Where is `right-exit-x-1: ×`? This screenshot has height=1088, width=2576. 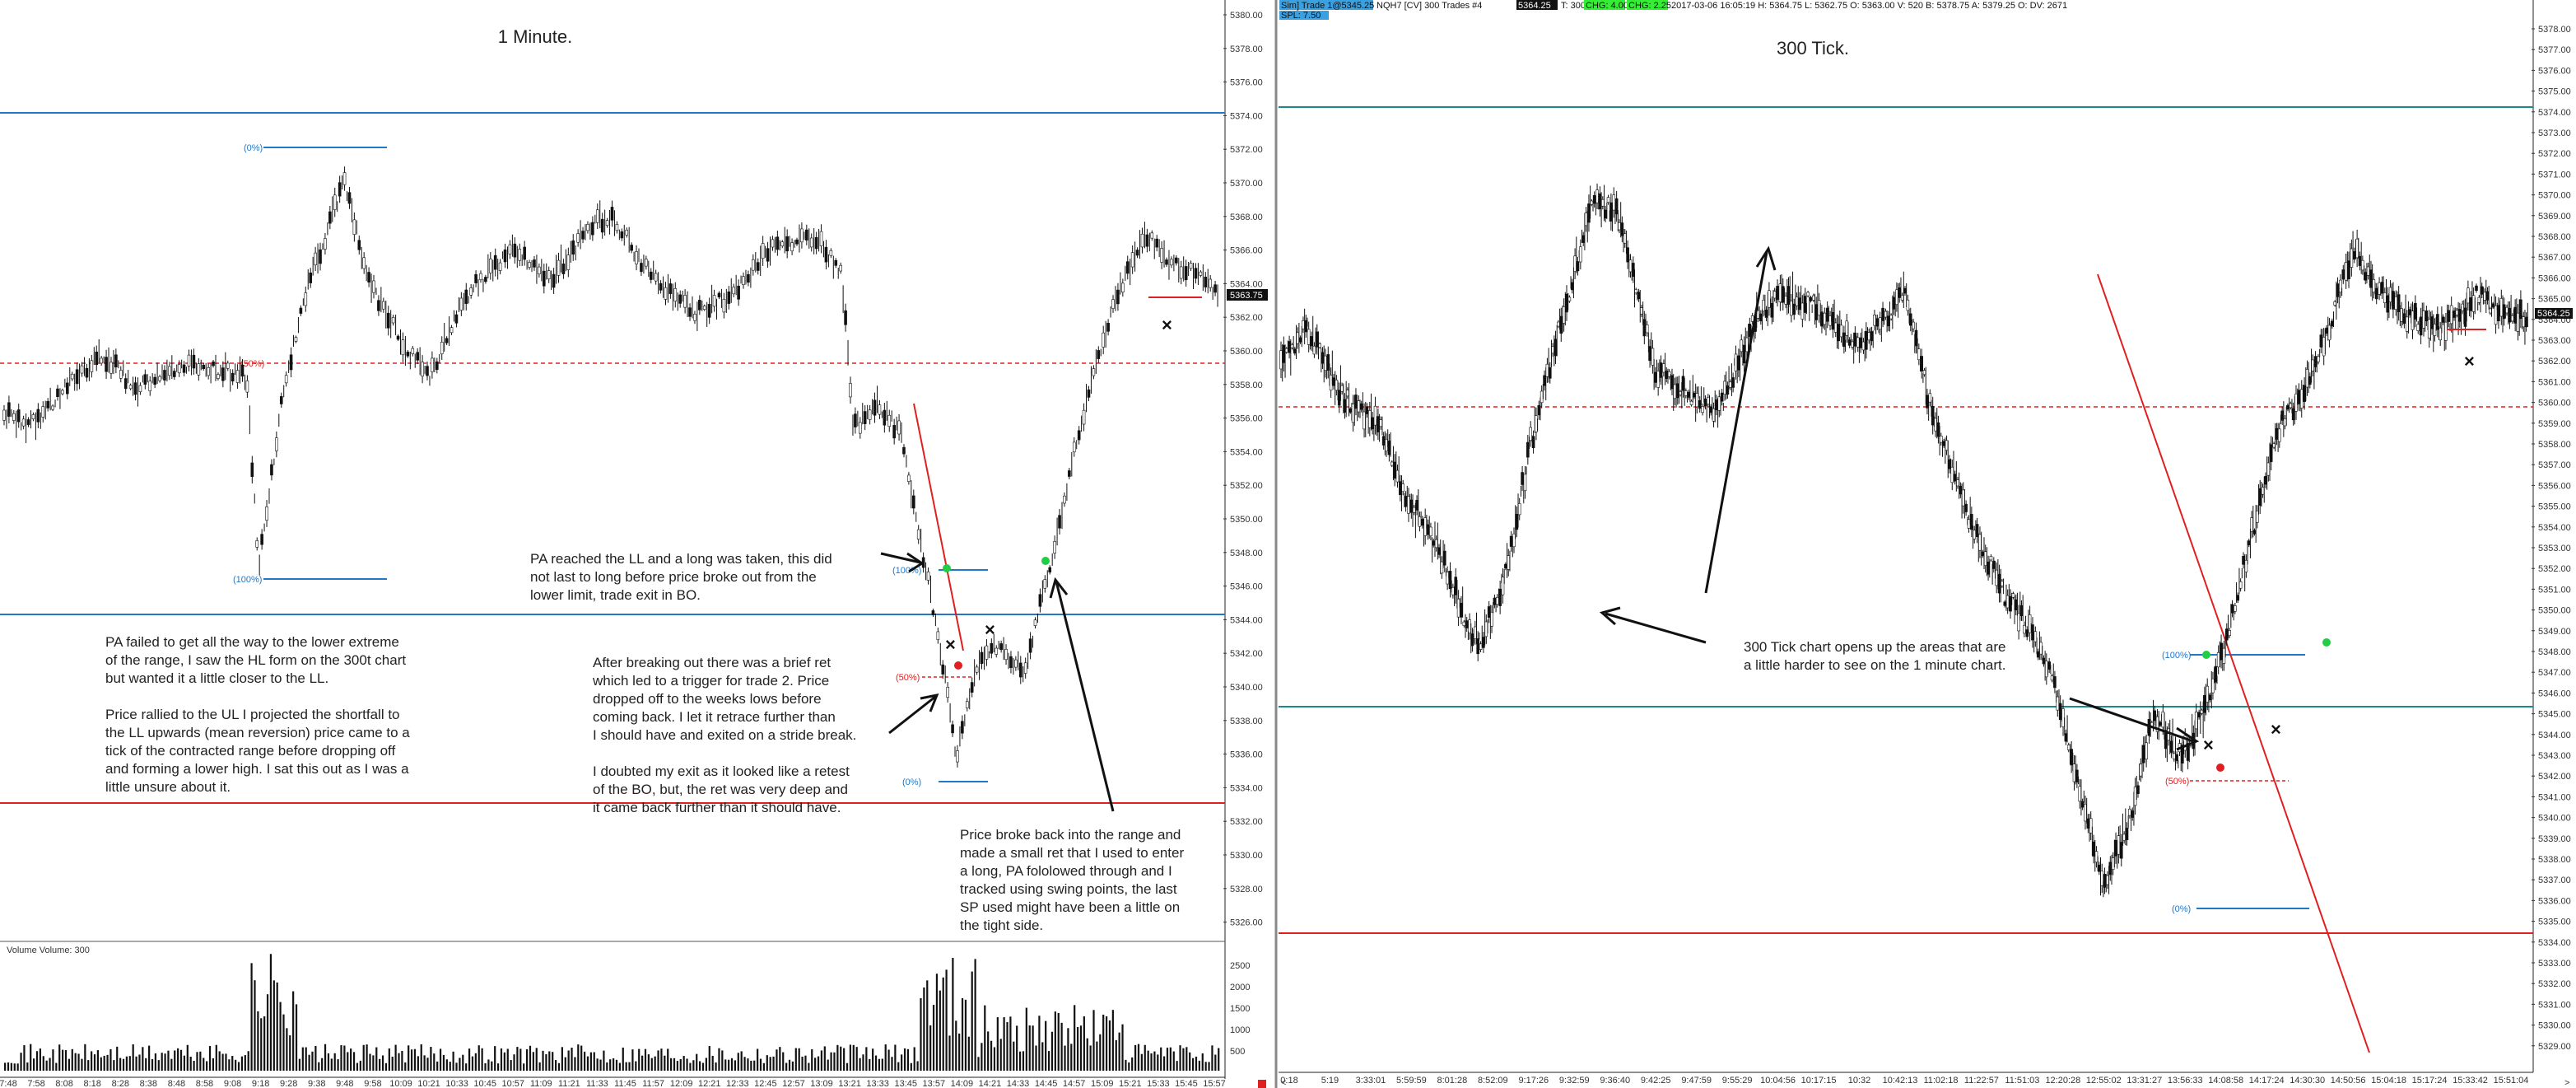 right-exit-x-1: × is located at coordinates (2208, 745).